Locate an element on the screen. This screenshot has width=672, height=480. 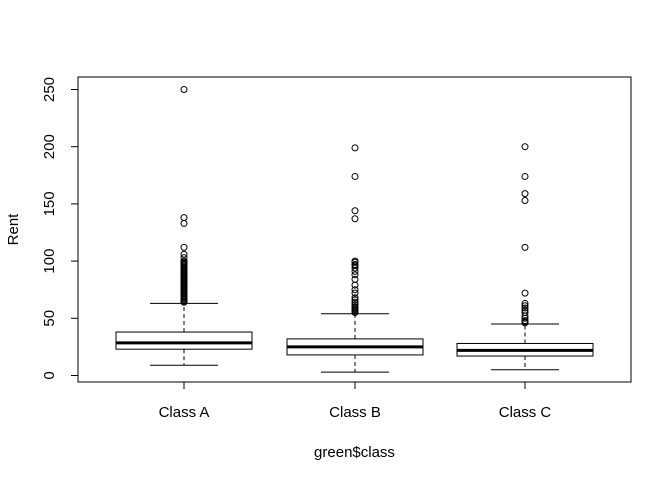
y-tick-label: 200 is located at coordinates (49, 146).